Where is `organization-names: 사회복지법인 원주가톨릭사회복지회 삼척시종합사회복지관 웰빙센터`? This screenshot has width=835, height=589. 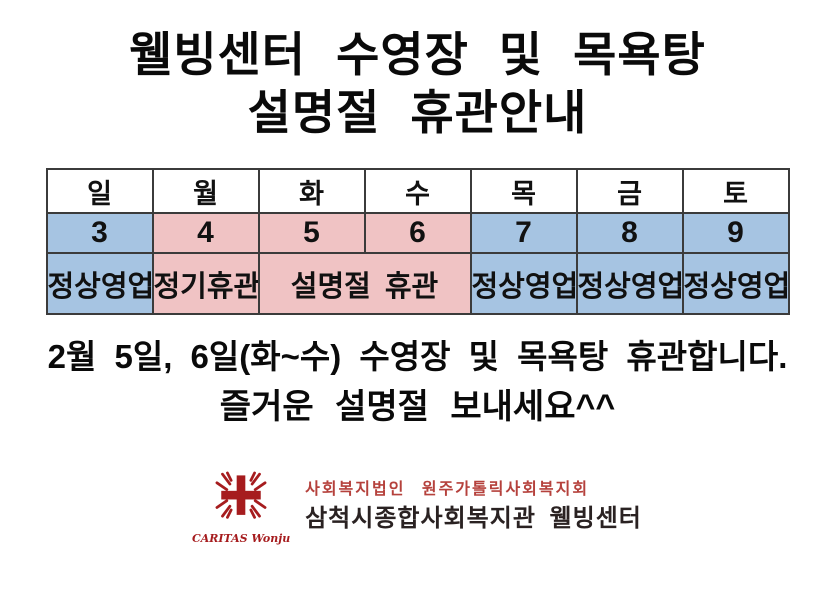 organization-names: 사회복지법인 원주가톨릭사회복지회 삼척시종합사회복지관 웰빙센터 is located at coordinates (473, 507).